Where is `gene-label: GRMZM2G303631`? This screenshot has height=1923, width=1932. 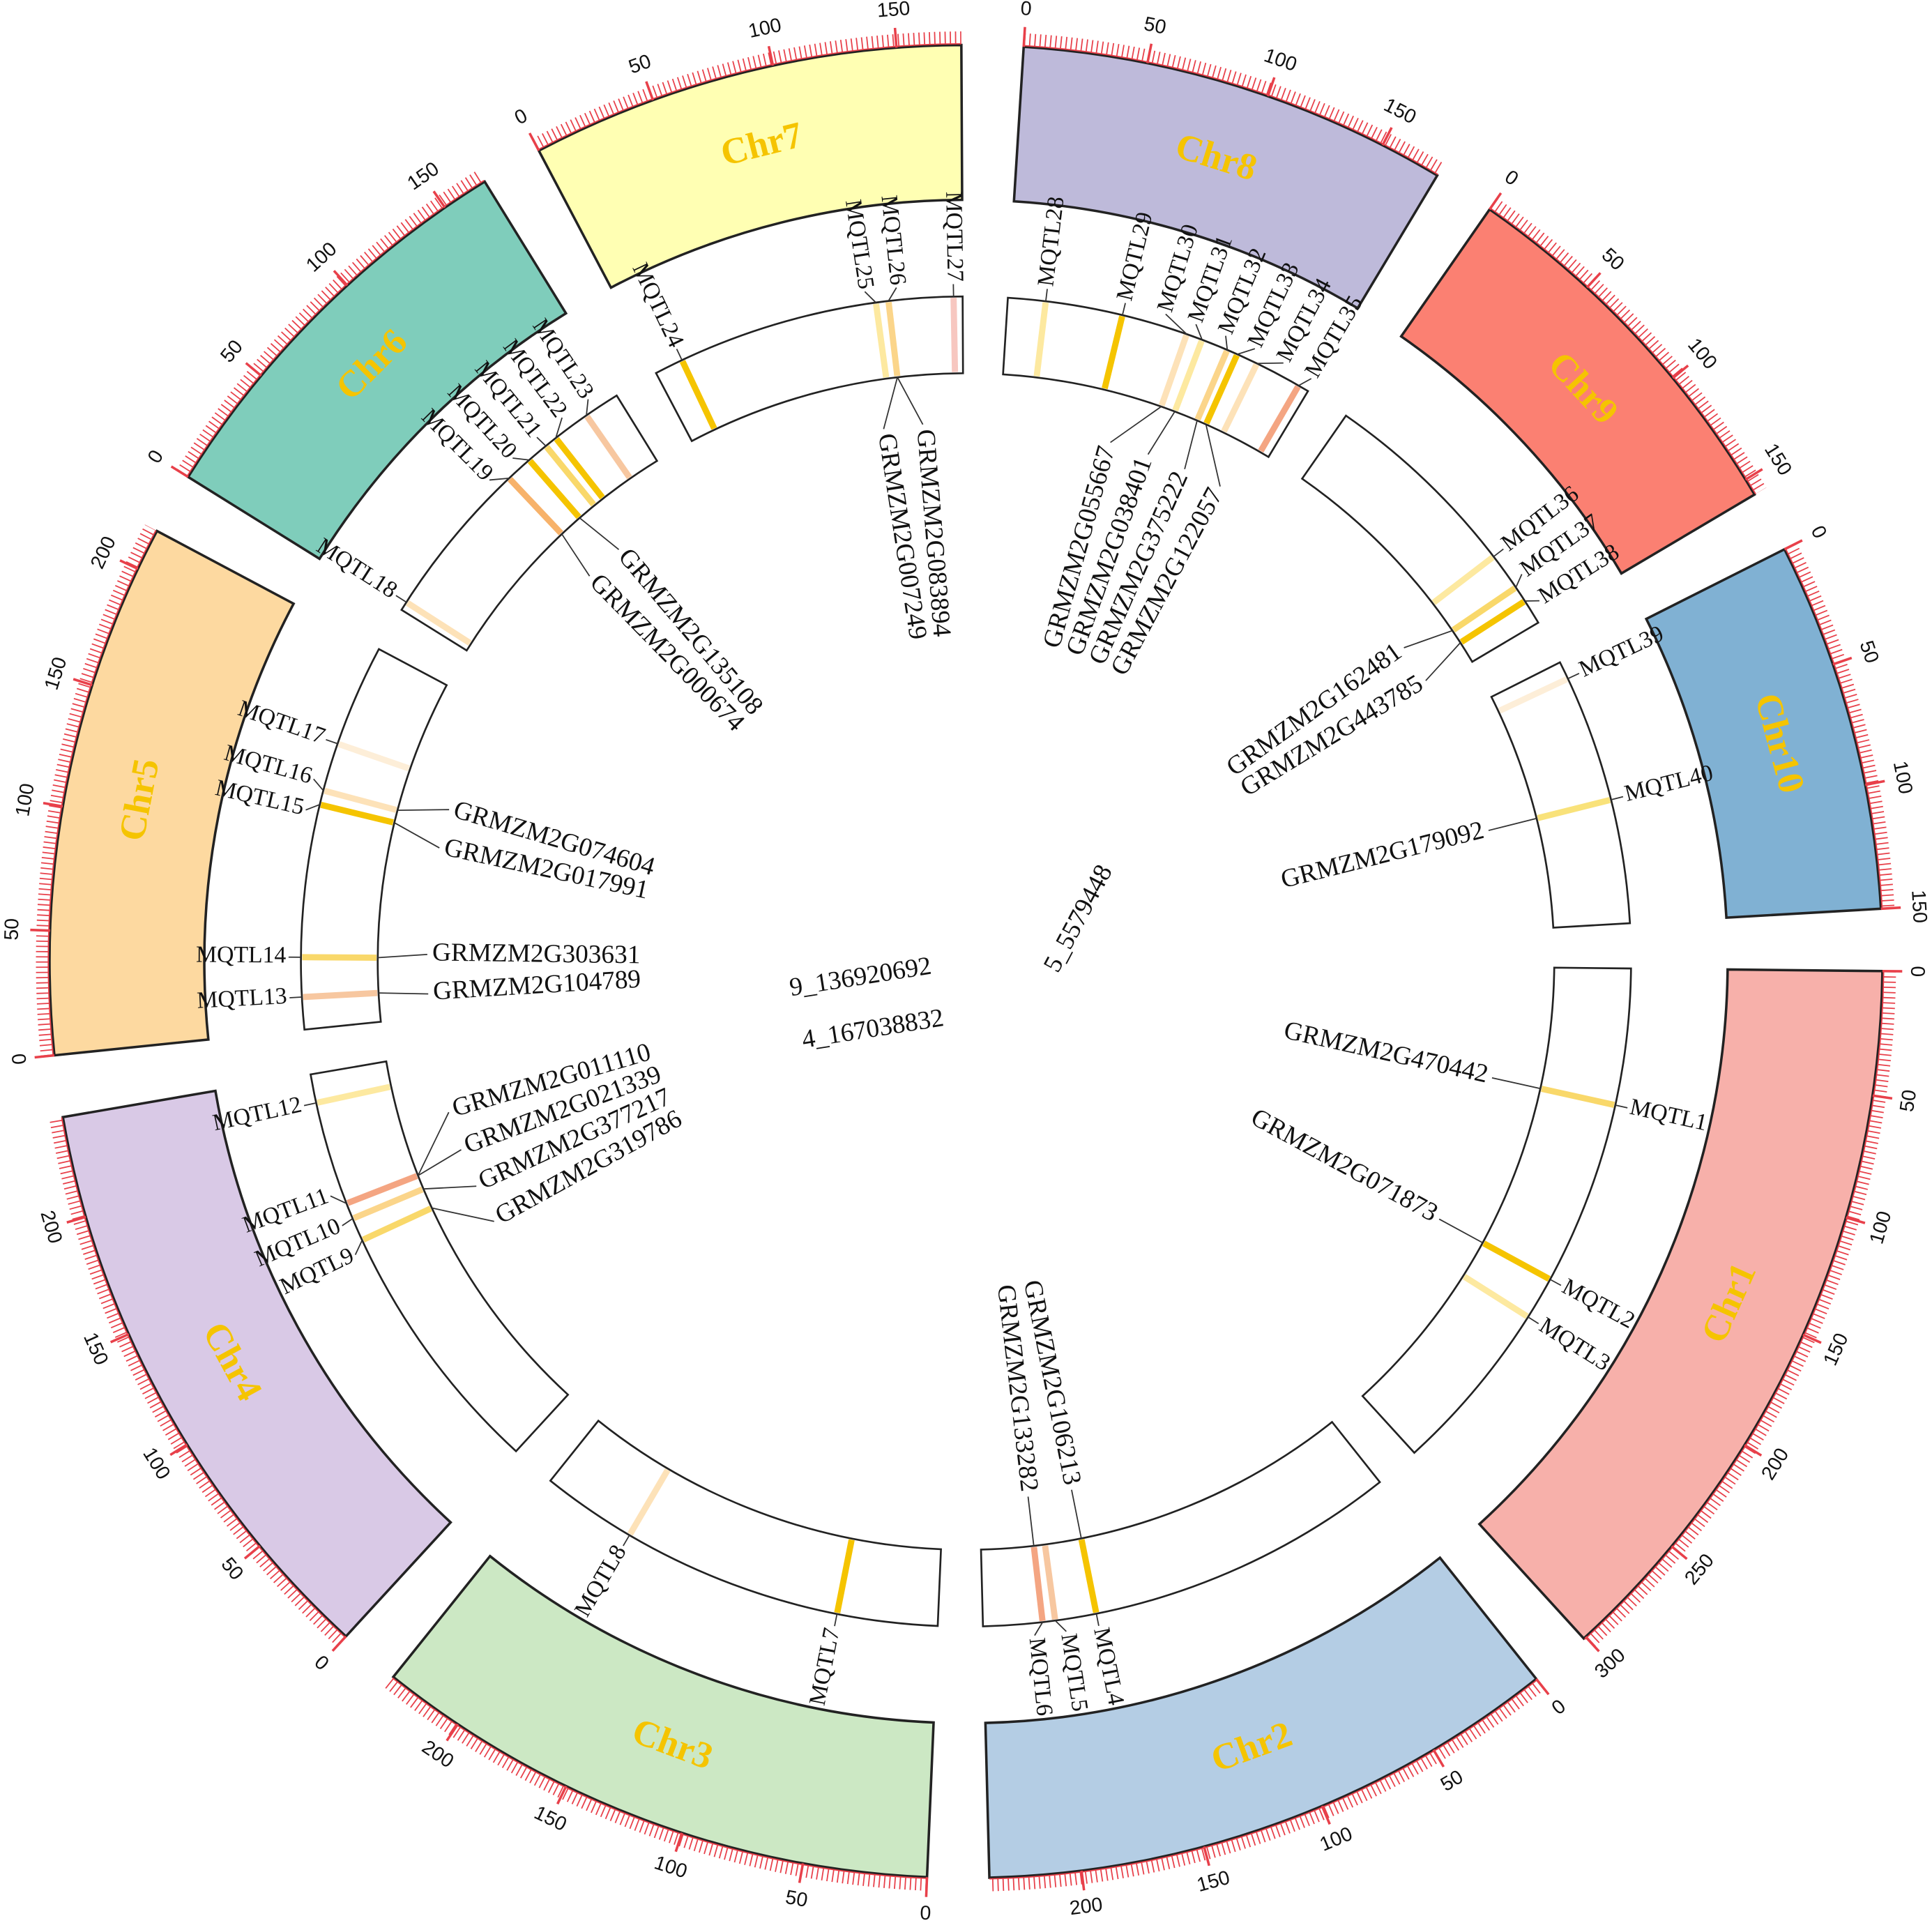 gene-label: GRMZM2G303631 is located at coordinates (537, 954).